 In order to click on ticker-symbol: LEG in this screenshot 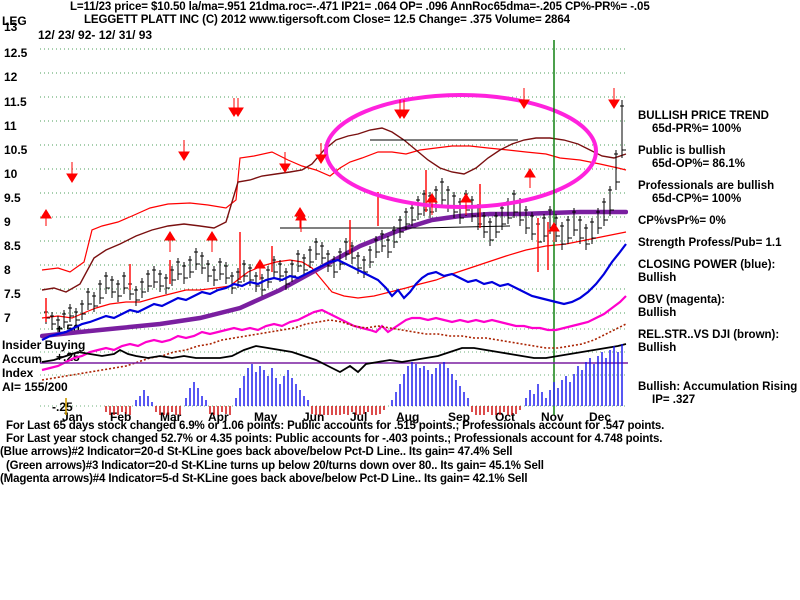, I will do `click(14, 21)`.